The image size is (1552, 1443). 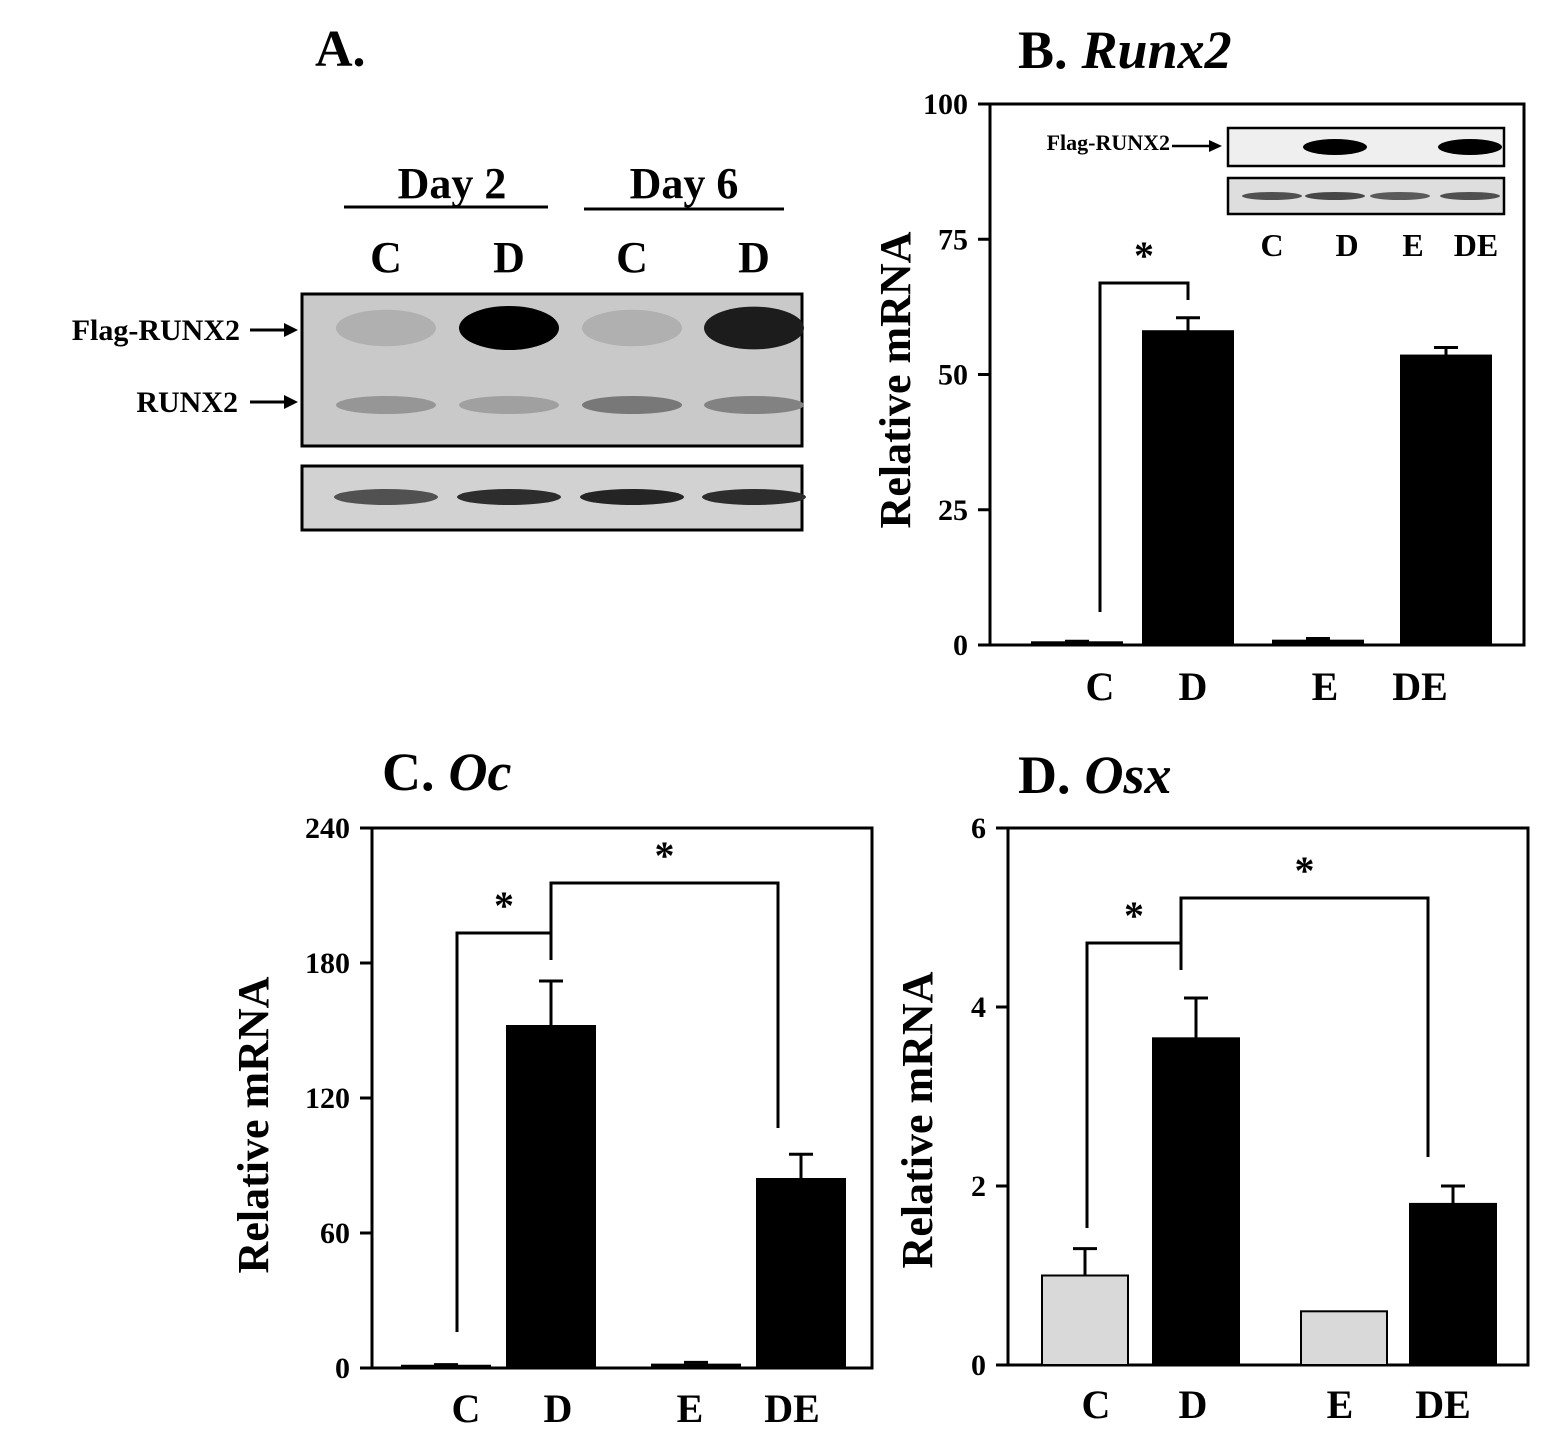 What do you see at coordinates (1269, 1181) in the screenshot?
I see `panel-d-bars` at bounding box center [1269, 1181].